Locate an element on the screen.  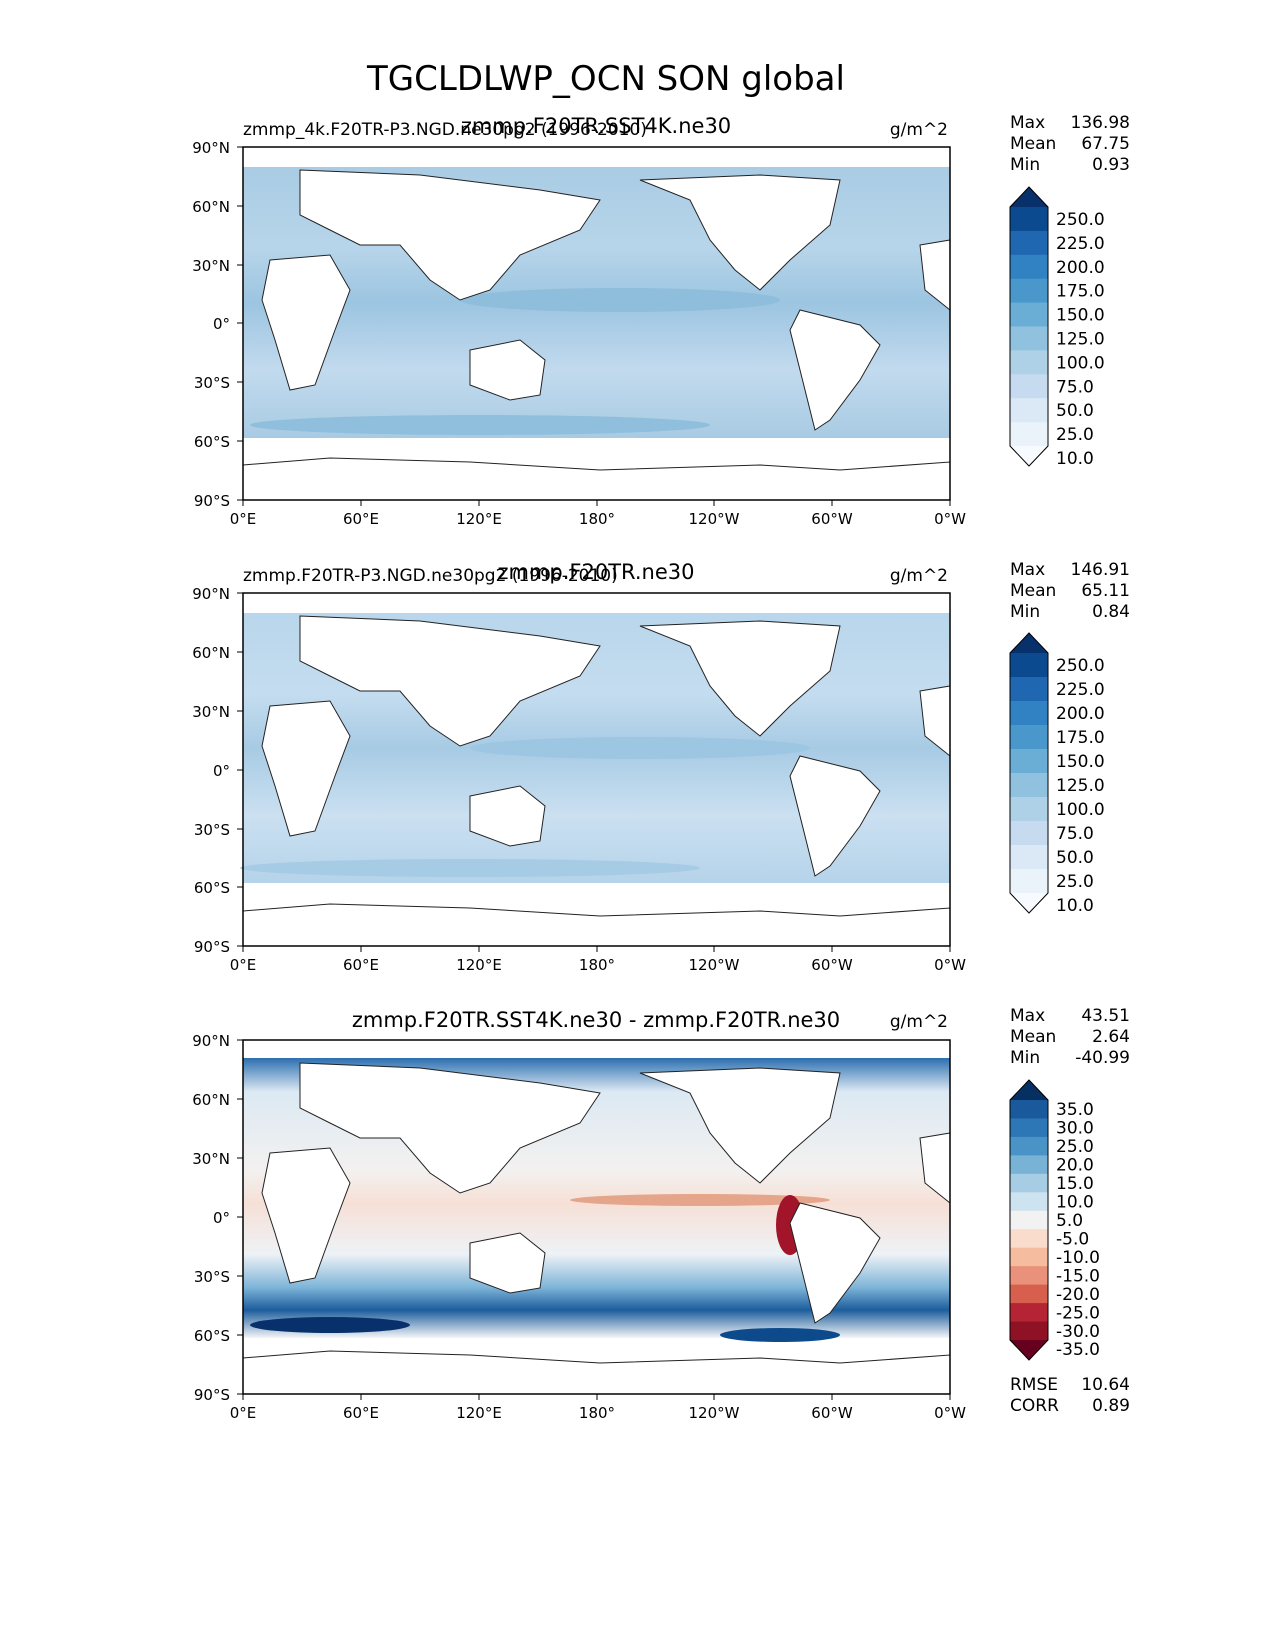
panel-1-stat-label: Min is located at coordinates (1025, 165).